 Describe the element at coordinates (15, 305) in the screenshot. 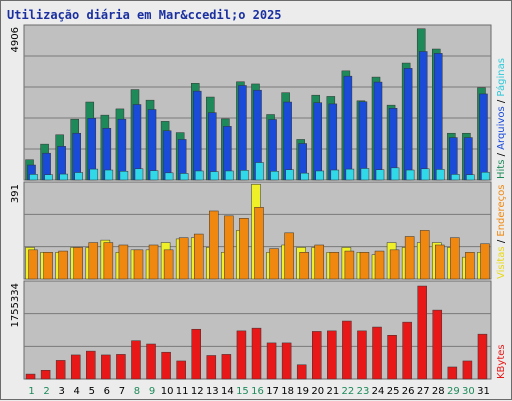

I see `traffic-bottom-max-label: 1755334` at that location.